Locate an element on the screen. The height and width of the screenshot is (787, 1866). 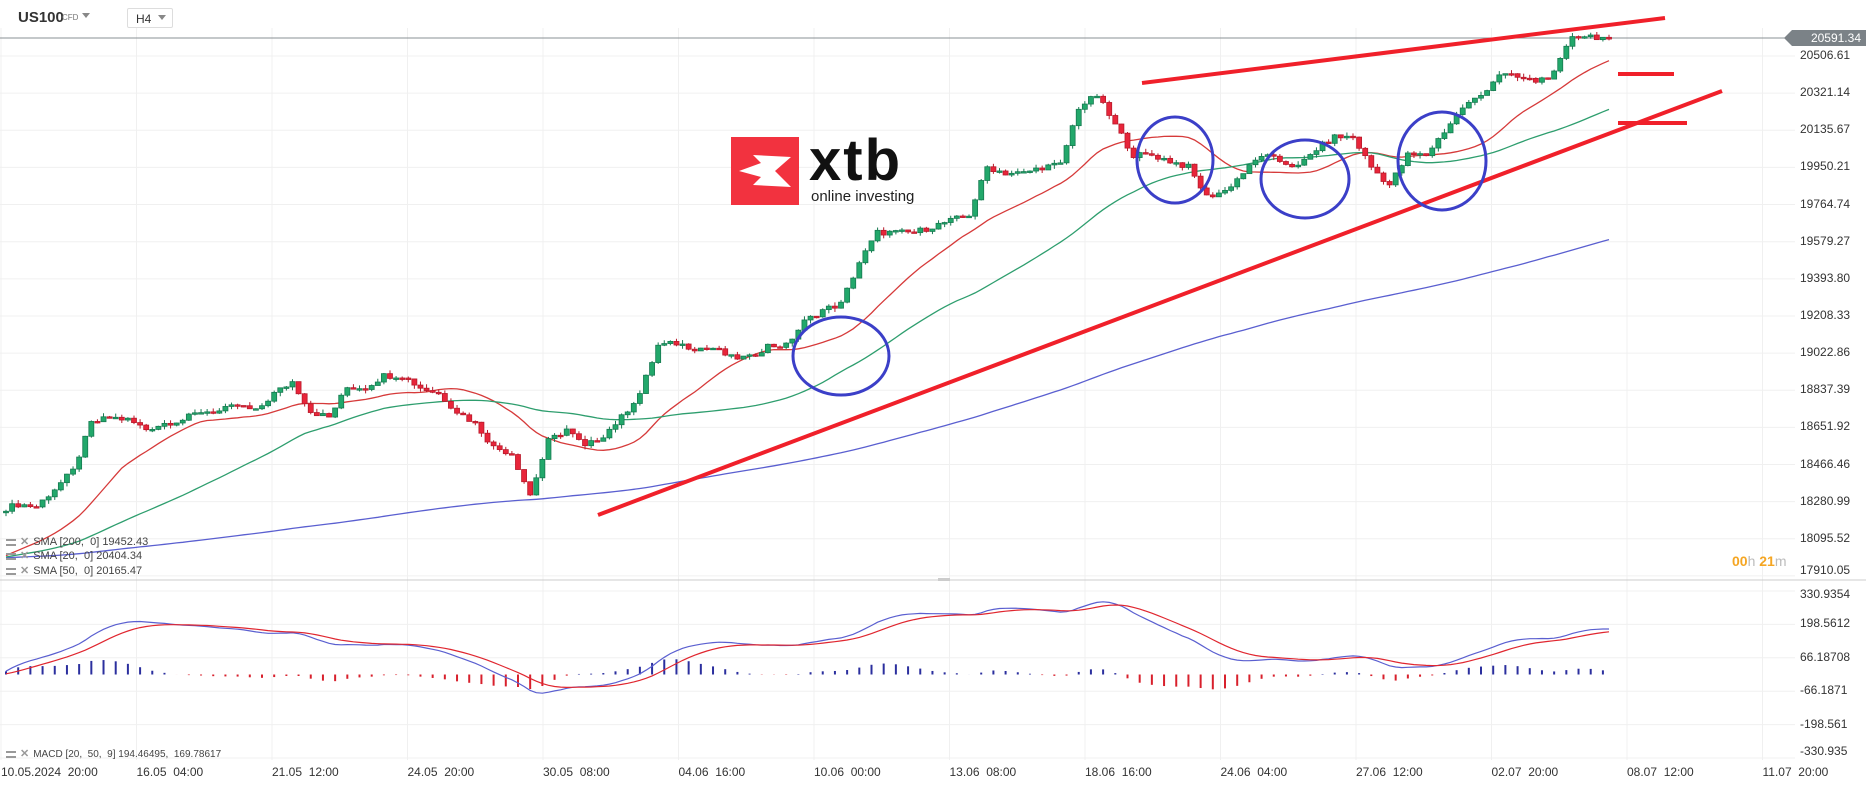
y-tick-label: 20321.14 is located at coordinates (1825, 92).